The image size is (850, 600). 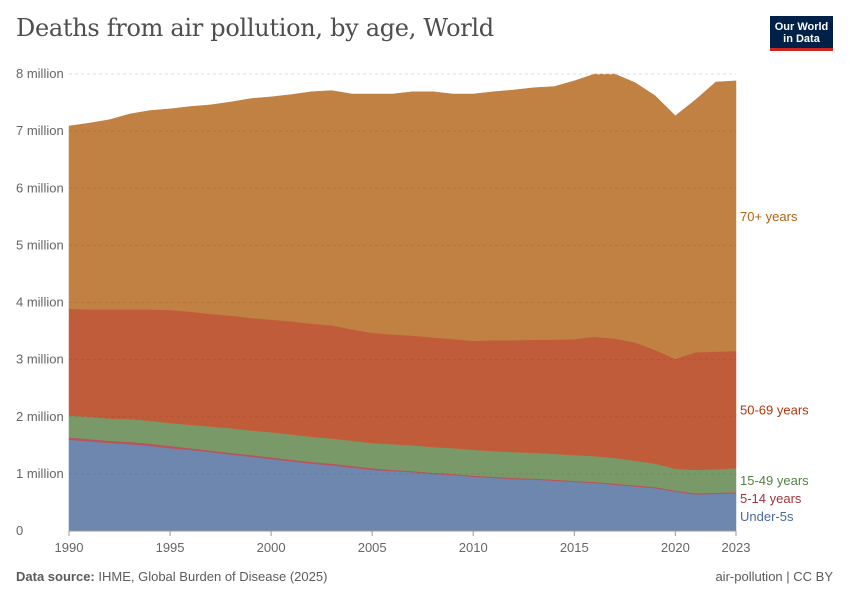 What do you see at coordinates (372, 547) in the screenshot?
I see `x-tick-label: 2005` at bounding box center [372, 547].